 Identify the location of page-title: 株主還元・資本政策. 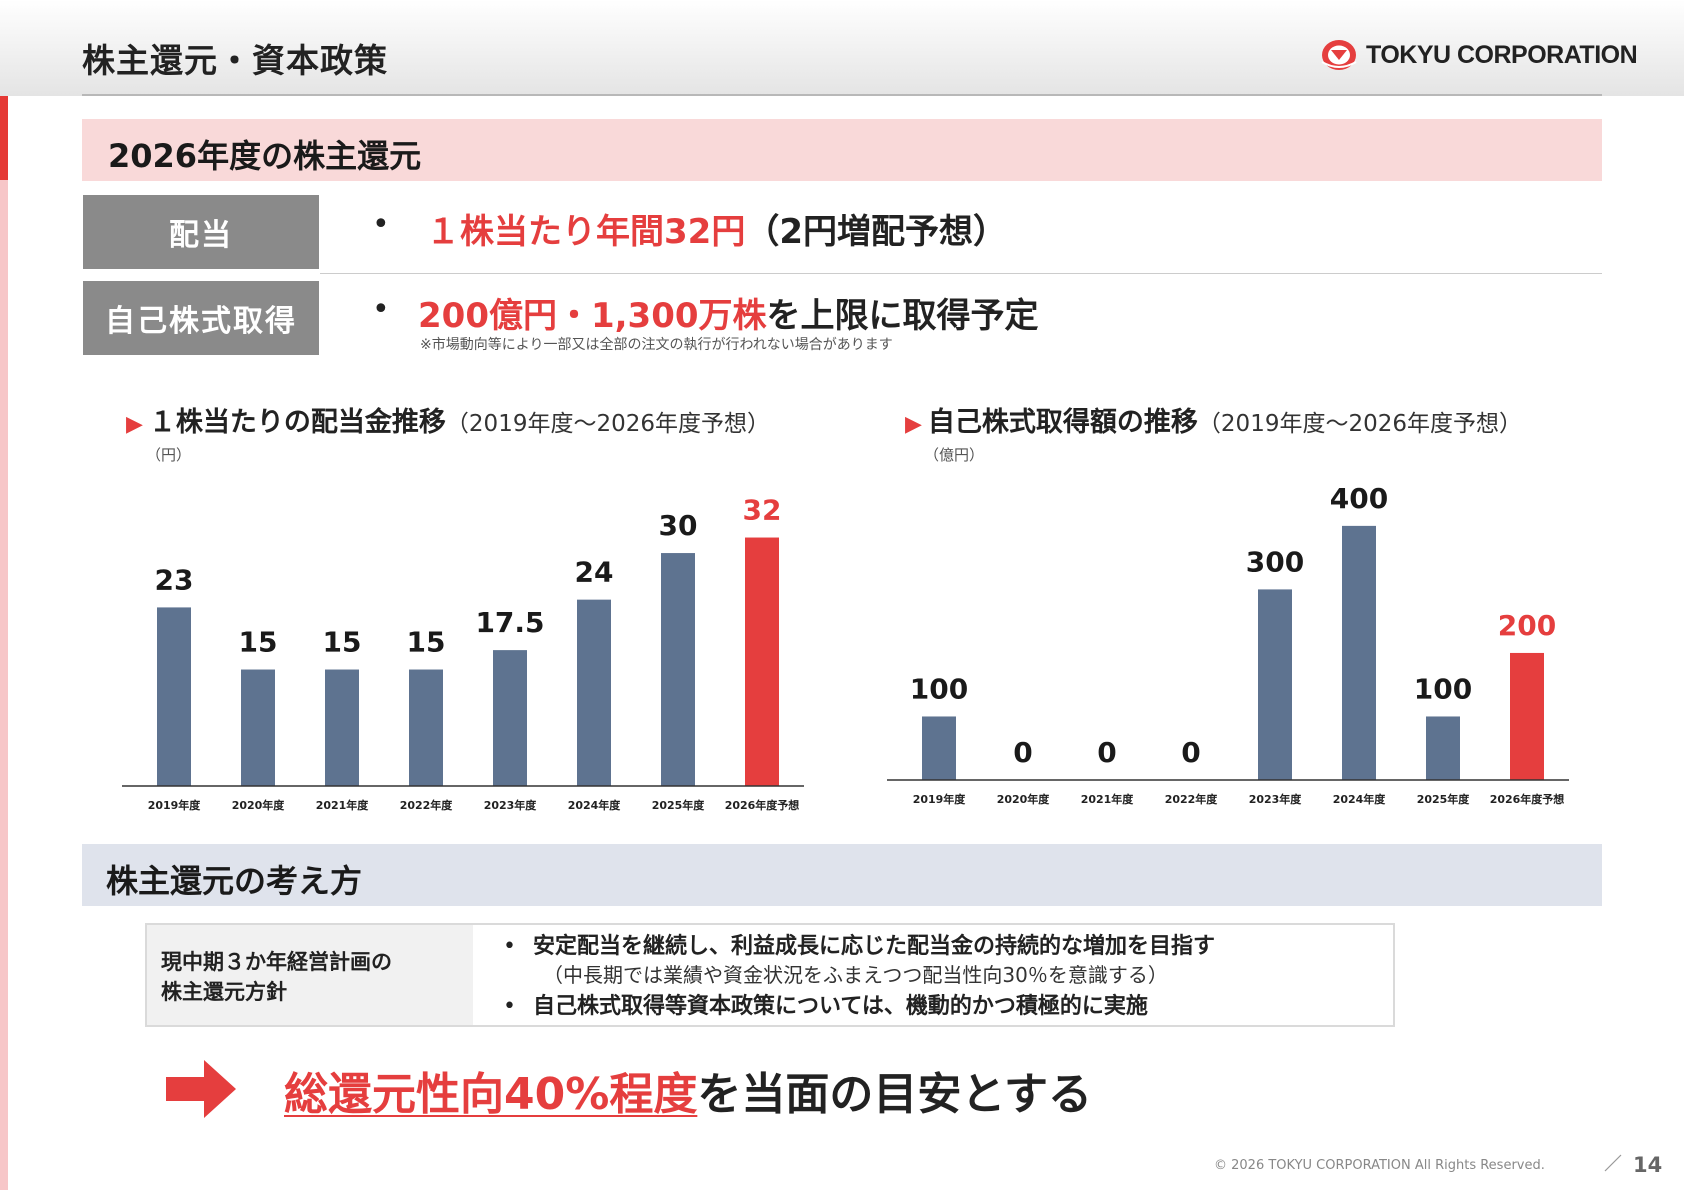
(235, 60).